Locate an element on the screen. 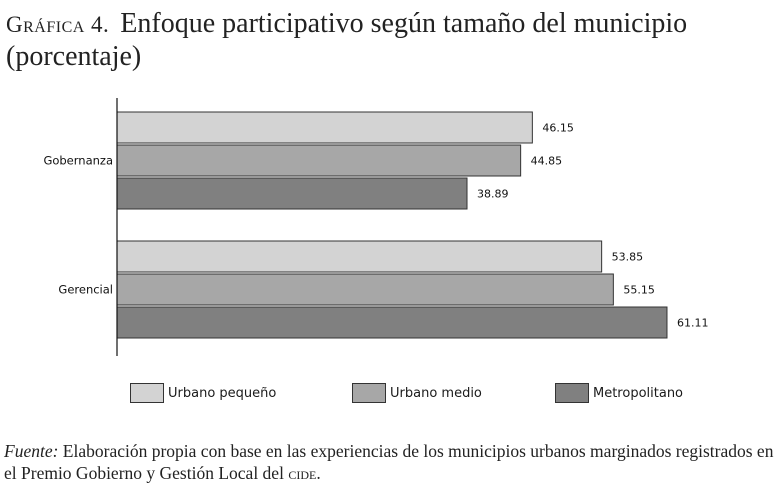  chart-title-sub: (porcentaje) is located at coordinates (74, 56).